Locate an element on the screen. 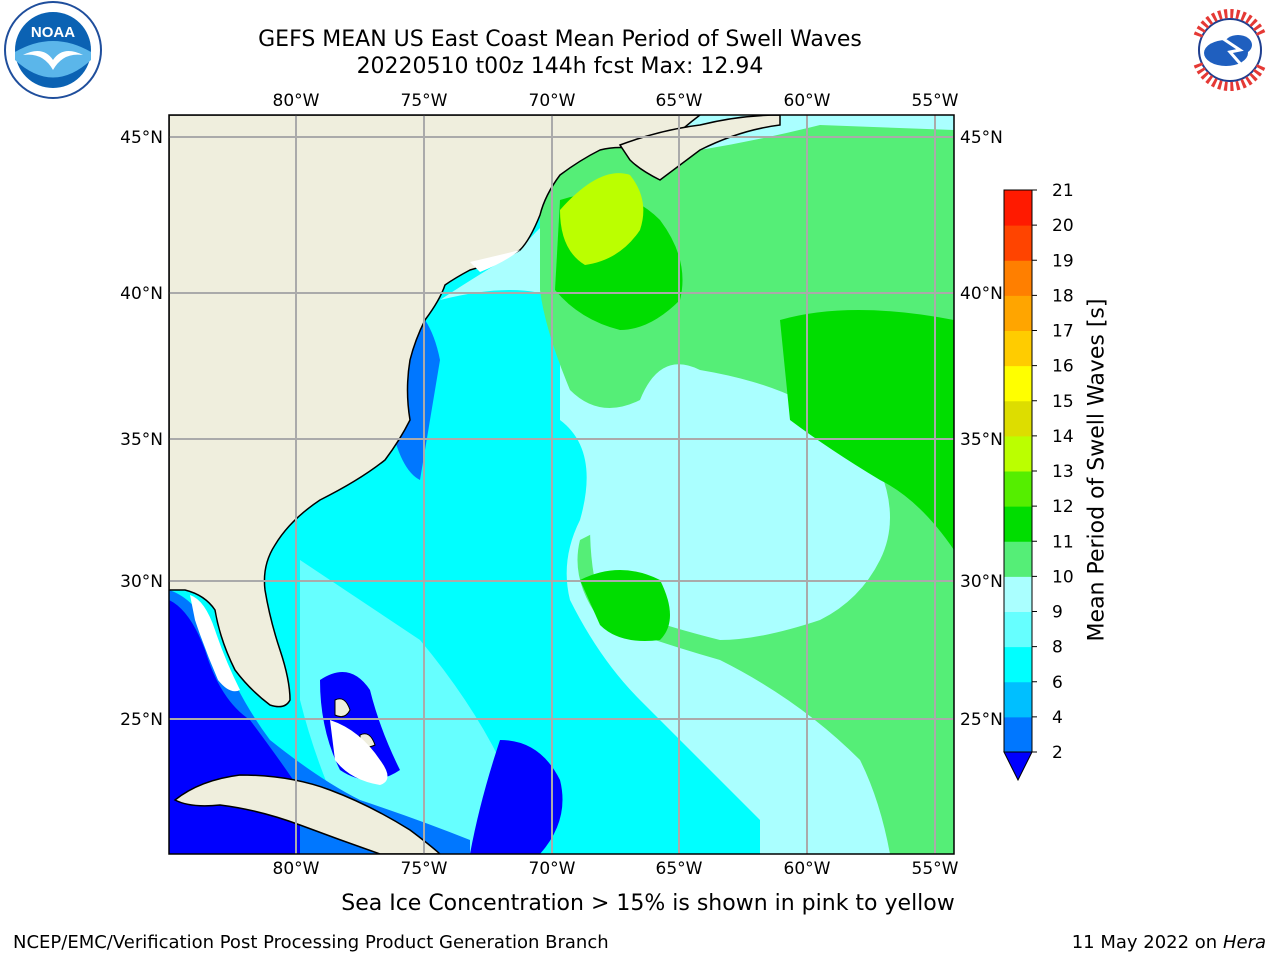 This screenshot has height=960, width=1280. lat-tick-right: 35°N is located at coordinates (981, 440).